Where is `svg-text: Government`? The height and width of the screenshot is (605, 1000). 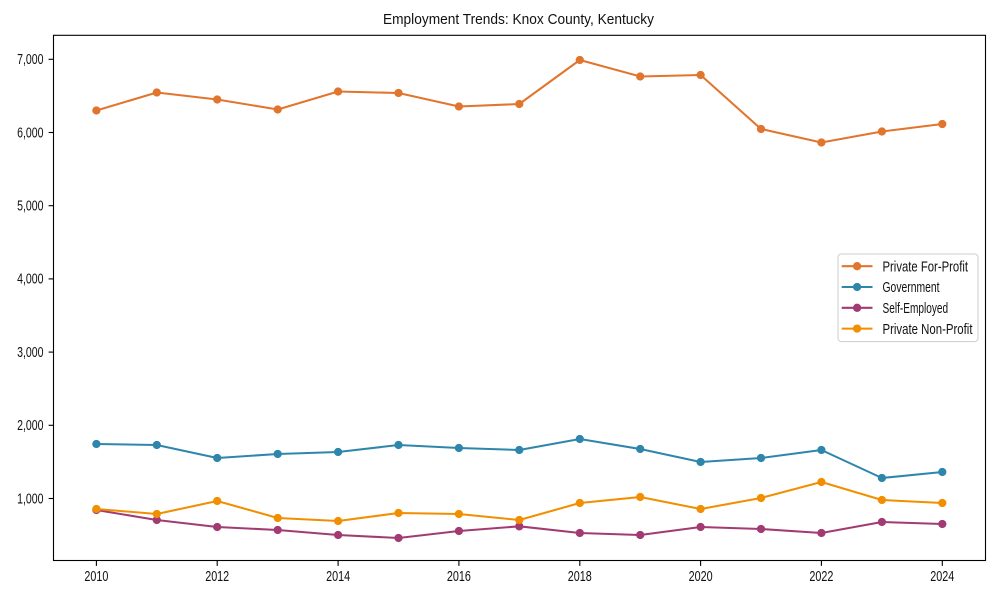 svg-text: Government is located at coordinates (911, 288).